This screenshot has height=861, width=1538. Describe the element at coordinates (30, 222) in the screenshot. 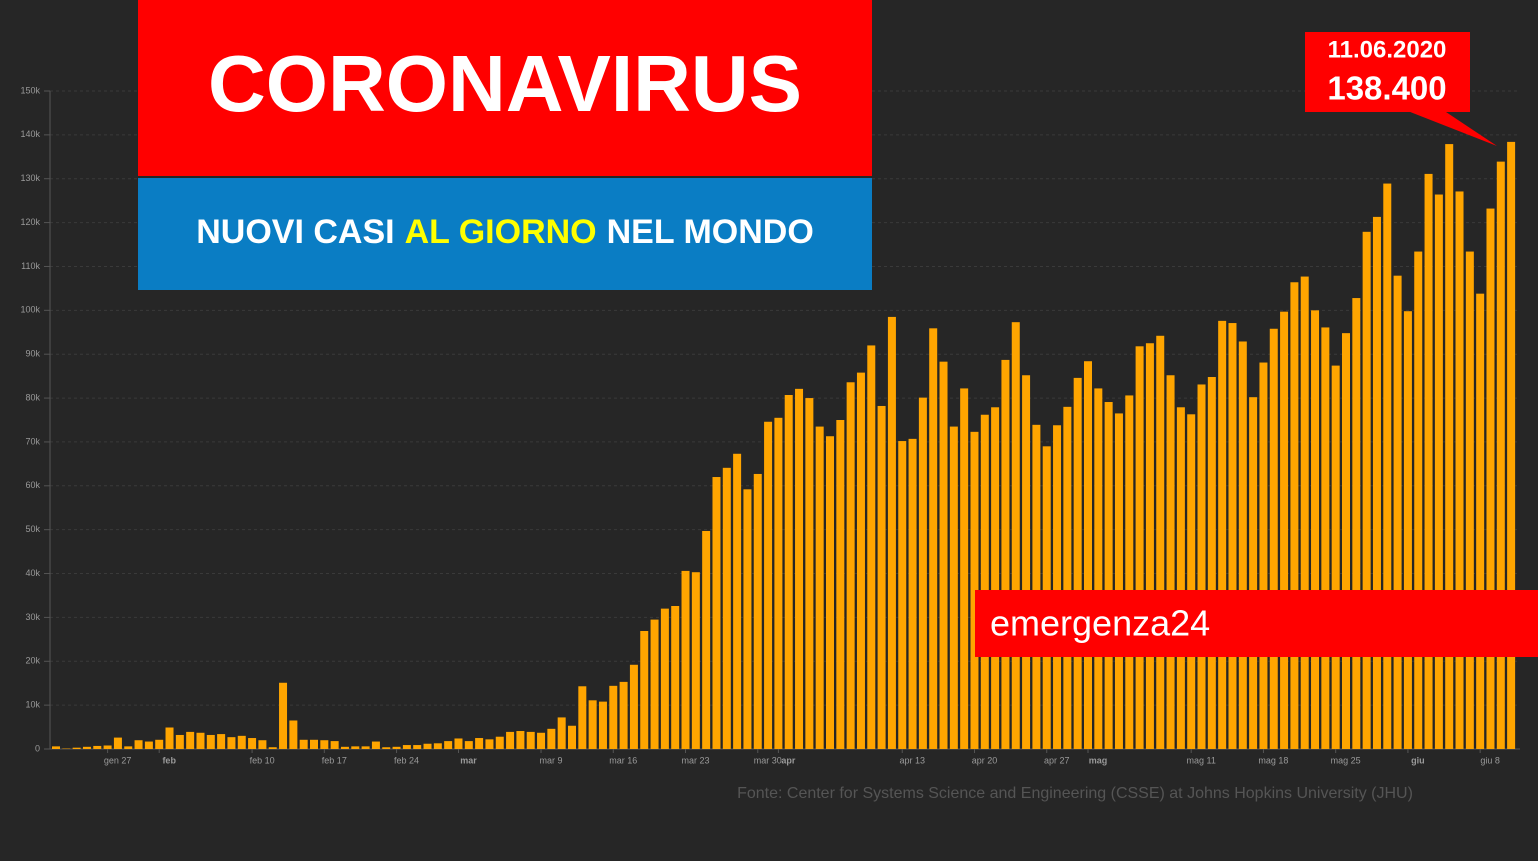

I see `y-tick-label: 120k` at that location.